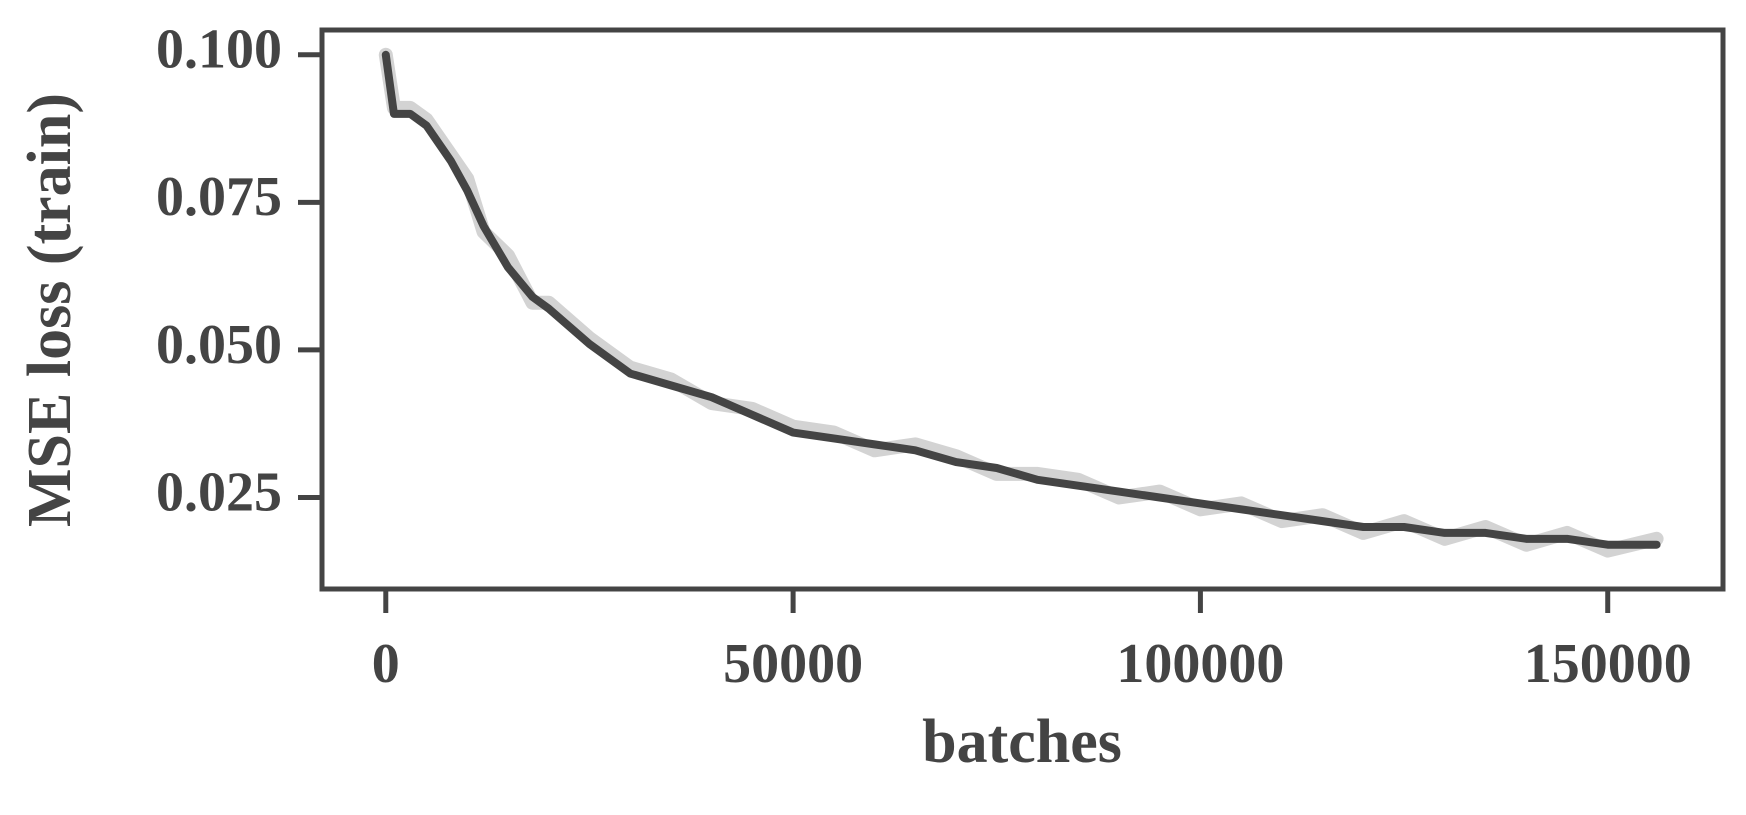  What do you see at coordinates (50, 310) in the screenshot?
I see `y-axis-label: MSE loss (train)` at bounding box center [50, 310].